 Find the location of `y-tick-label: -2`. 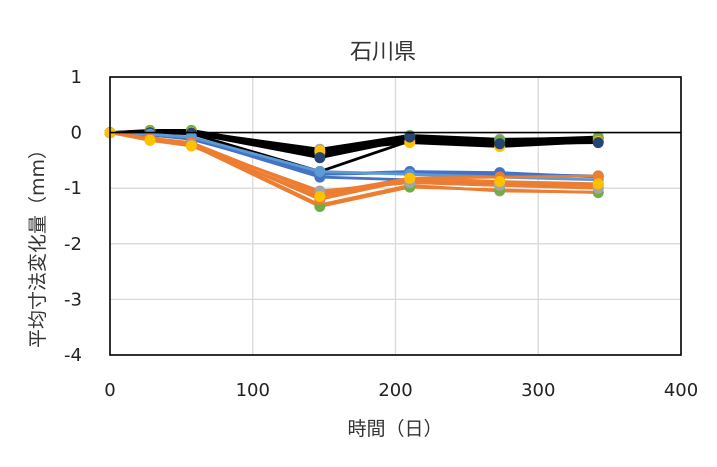

y-tick-label: -2 is located at coordinates (73, 244).